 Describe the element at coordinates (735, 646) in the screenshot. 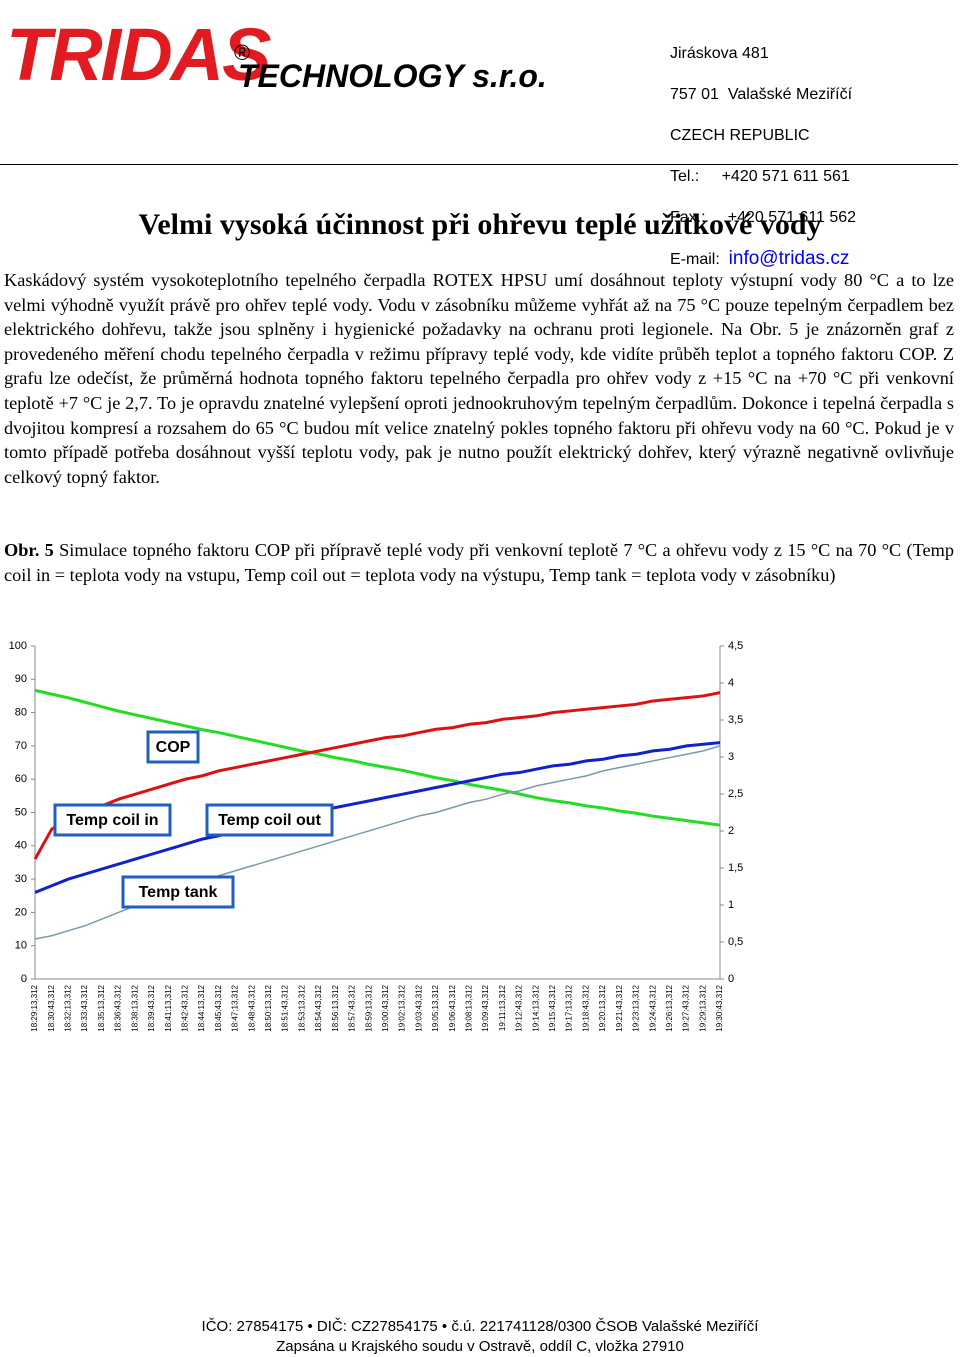

I see `y2-tick-label: 4,5` at that location.